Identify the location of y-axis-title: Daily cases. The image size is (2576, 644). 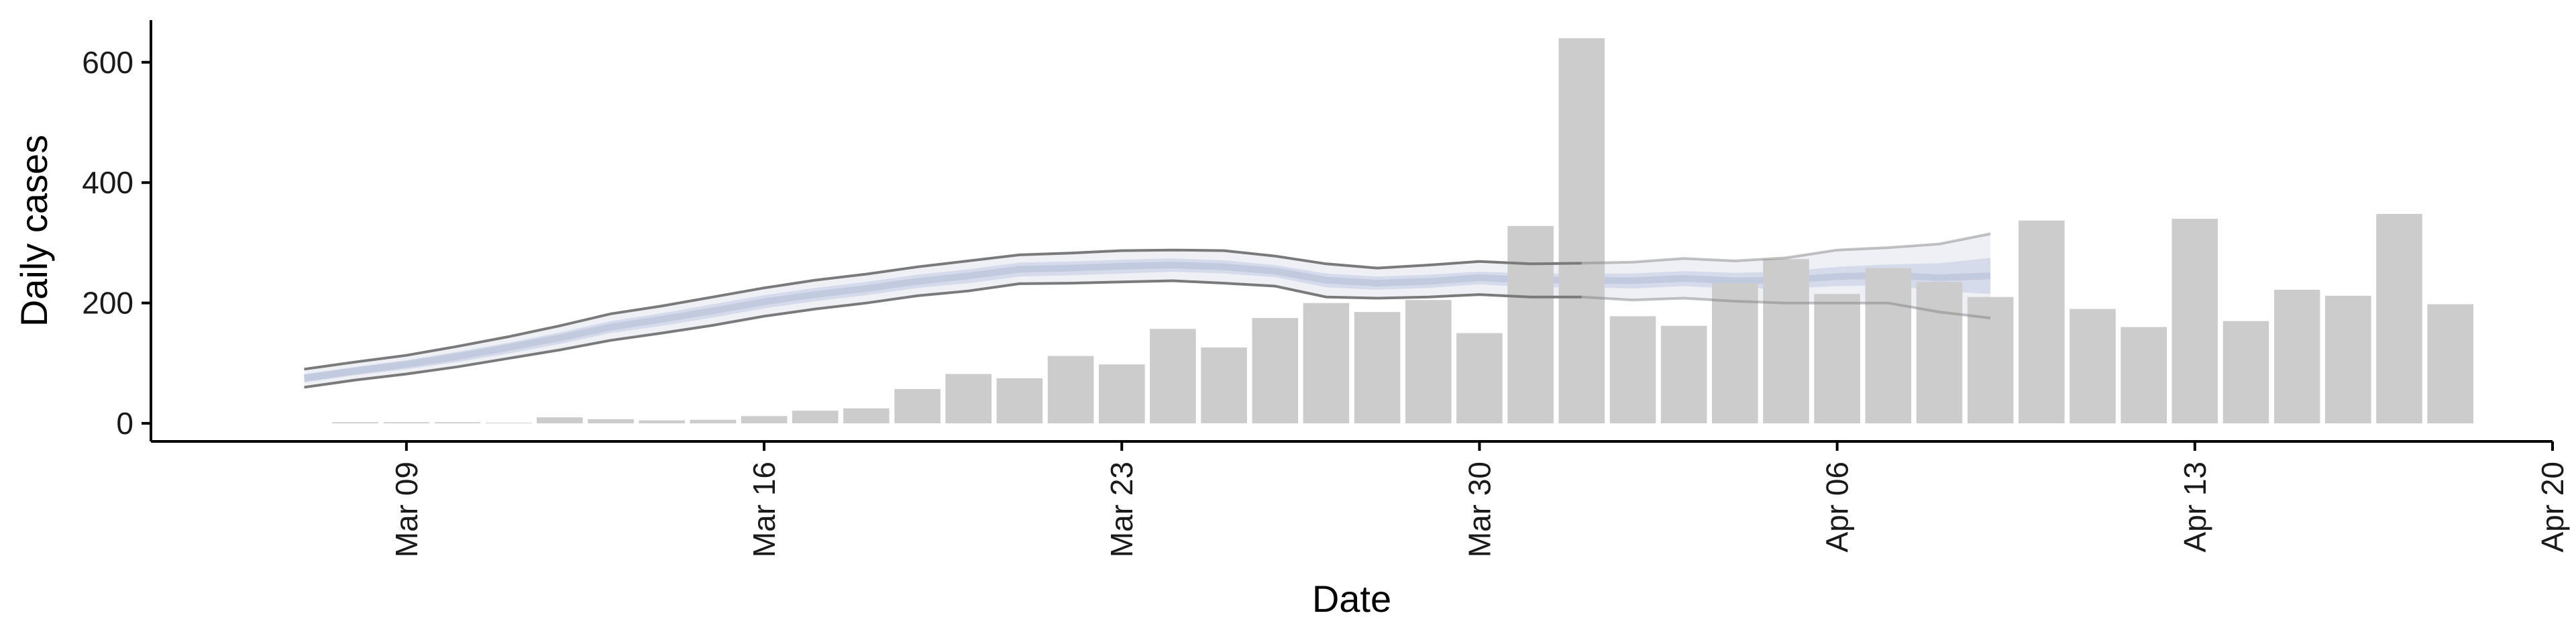
(34, 231).